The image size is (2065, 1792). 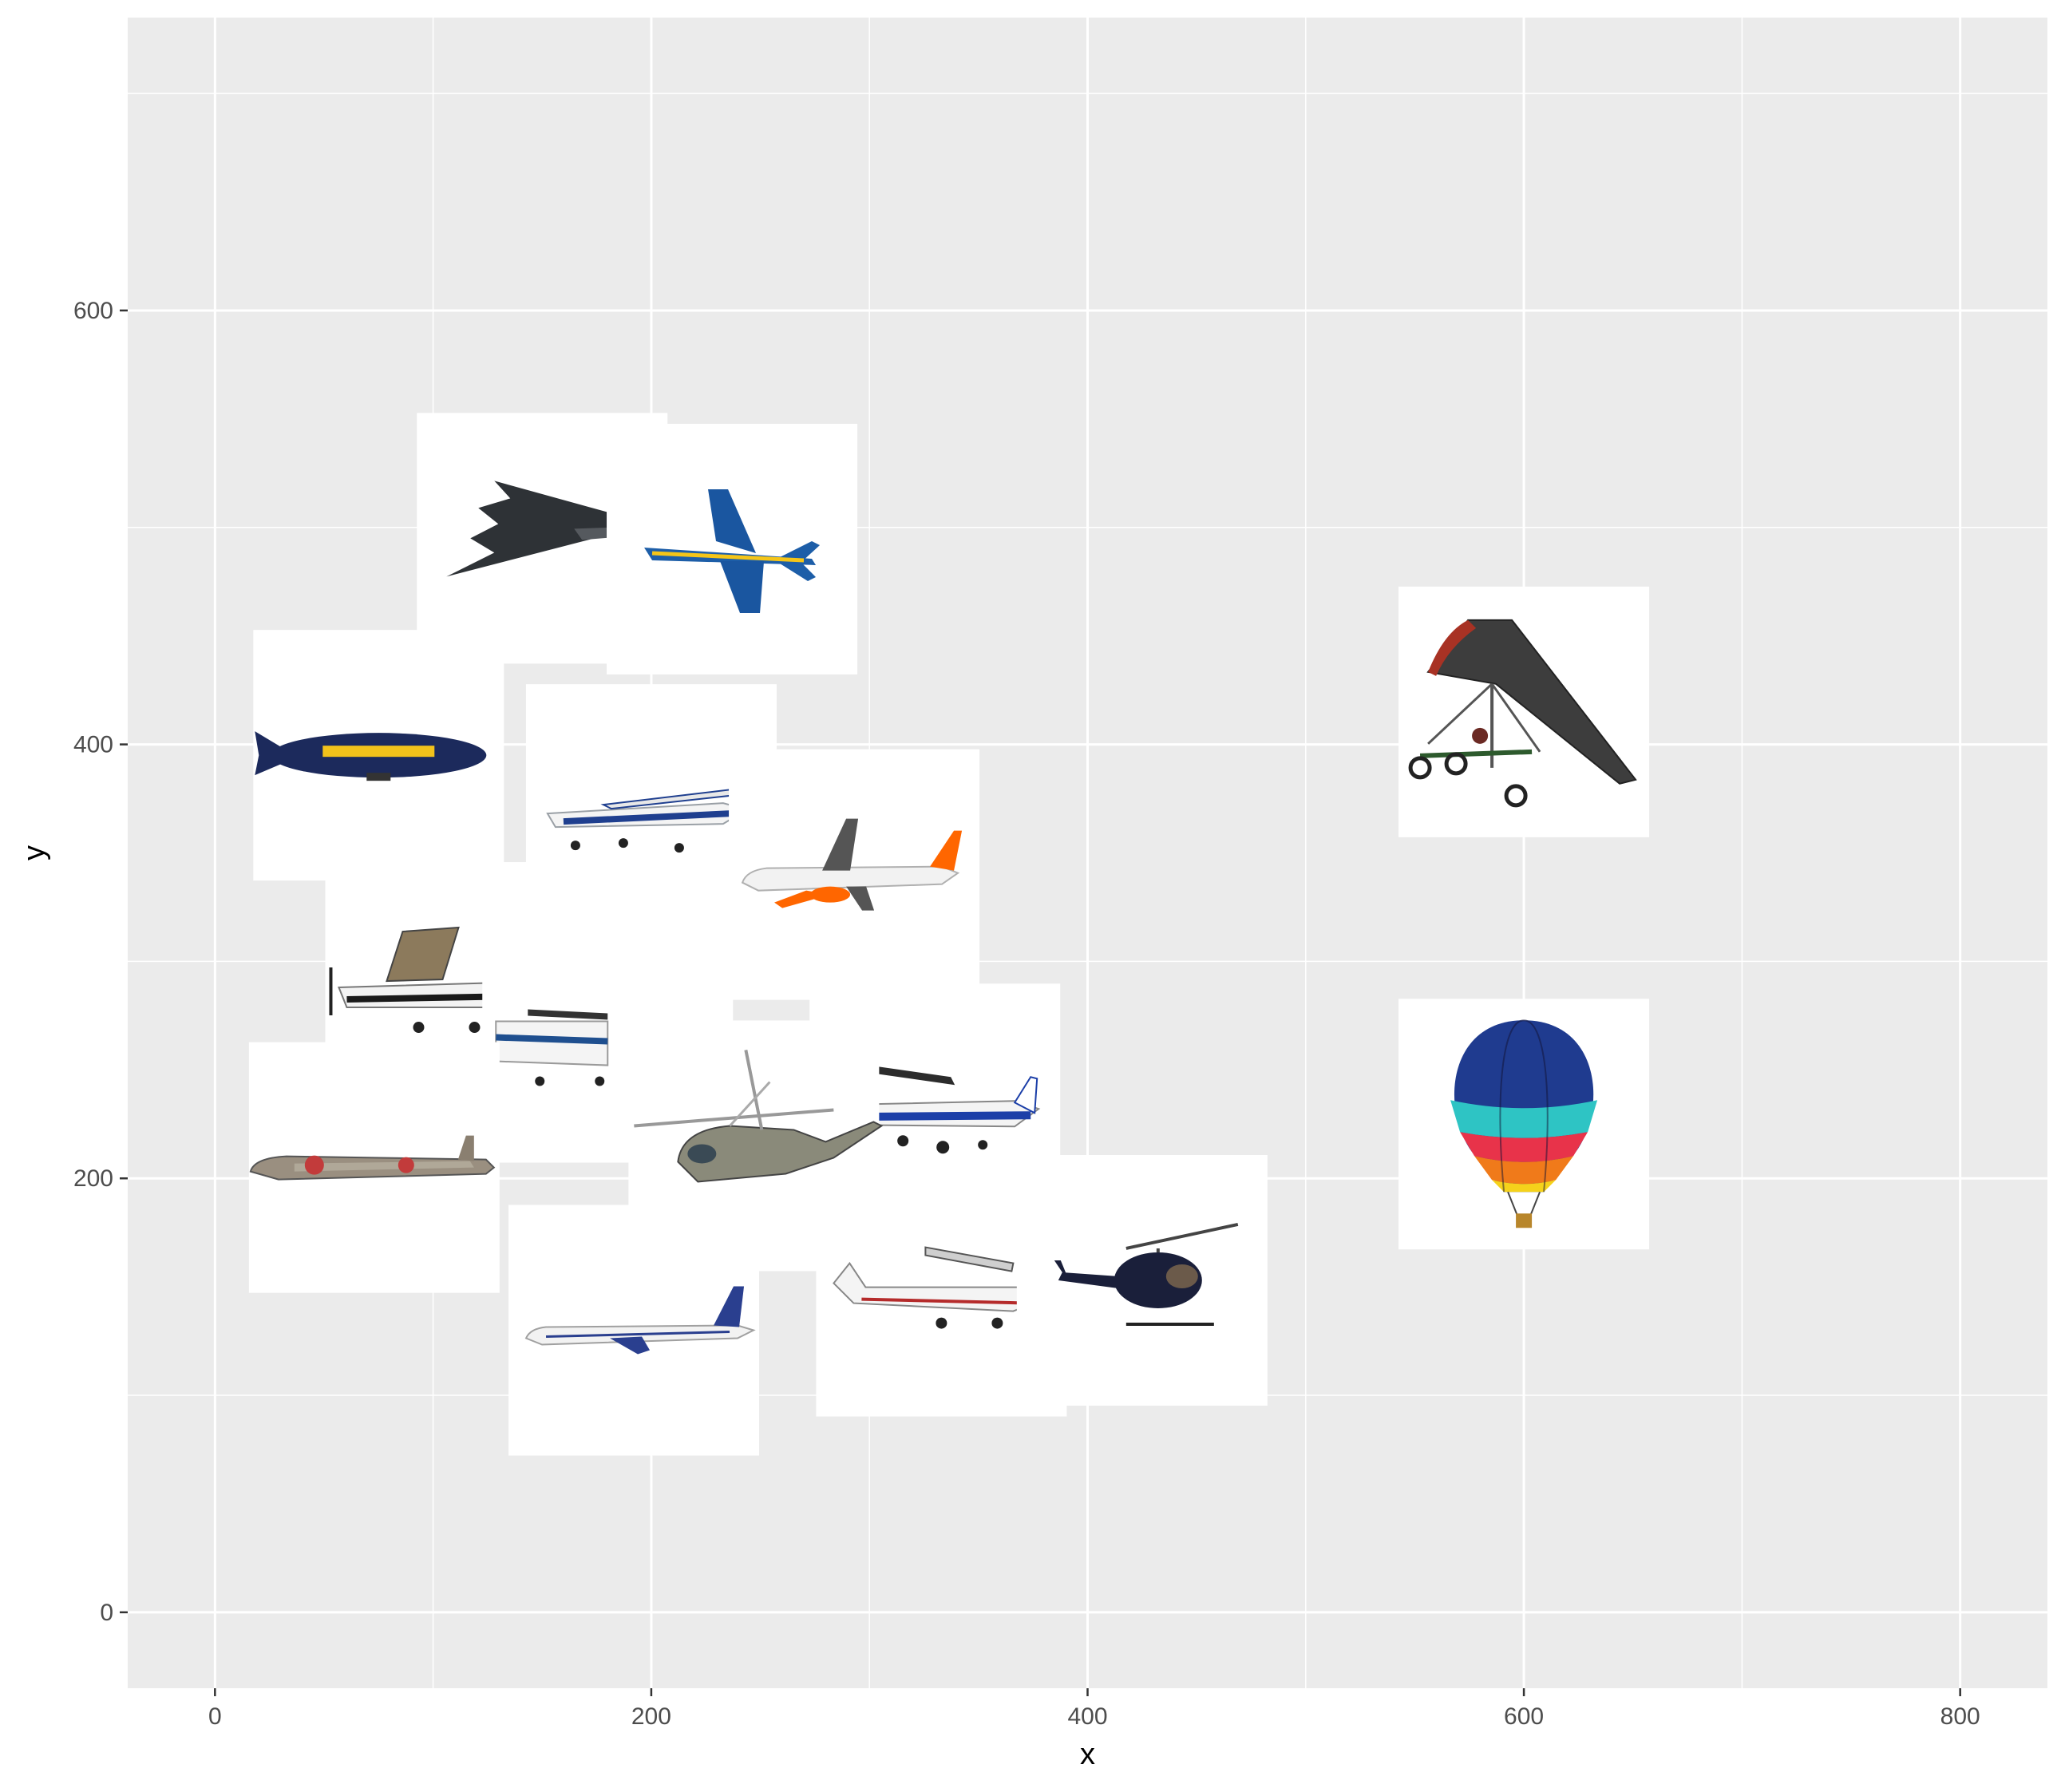 I want to click on y-tick-label: 400, so click(x=93, y=745).